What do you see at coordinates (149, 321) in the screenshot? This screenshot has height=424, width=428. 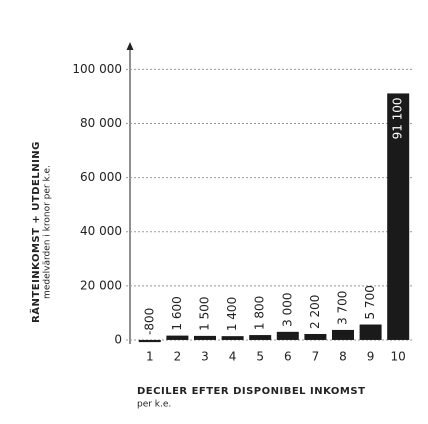 I see `value-label: -800` at bounding box center [149, 321].